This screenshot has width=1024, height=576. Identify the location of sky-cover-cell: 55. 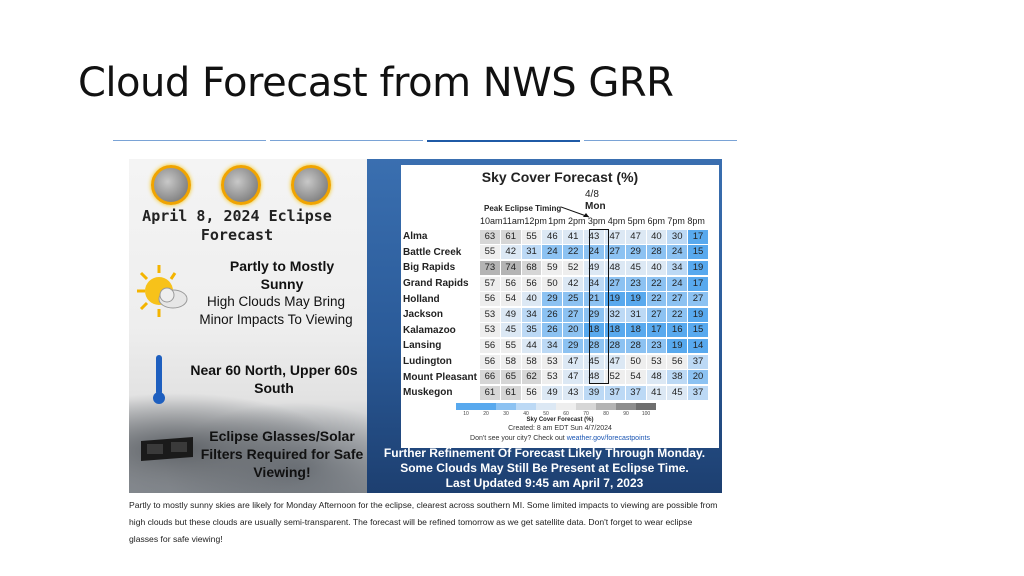
(490, 252).